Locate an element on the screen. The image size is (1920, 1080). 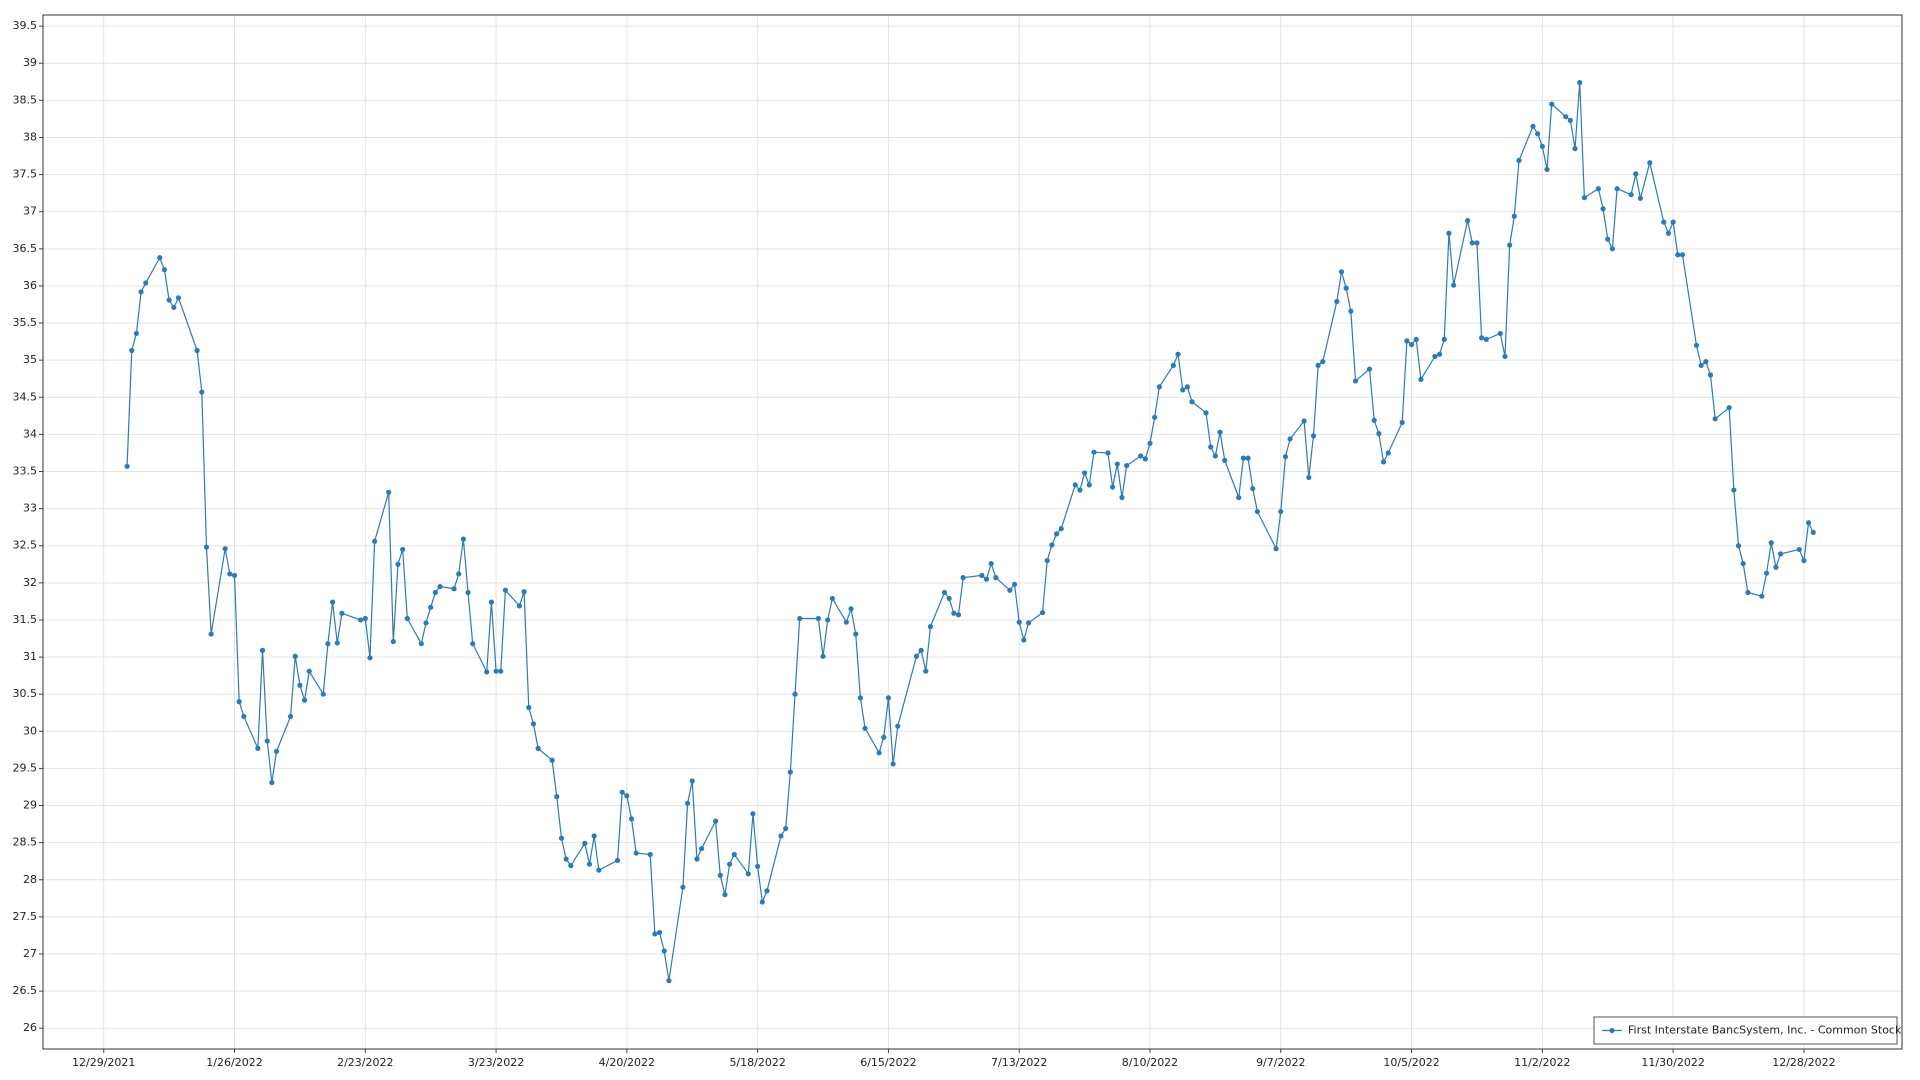
y-tick-label: 28.5 is located at coordinates (25, 842).